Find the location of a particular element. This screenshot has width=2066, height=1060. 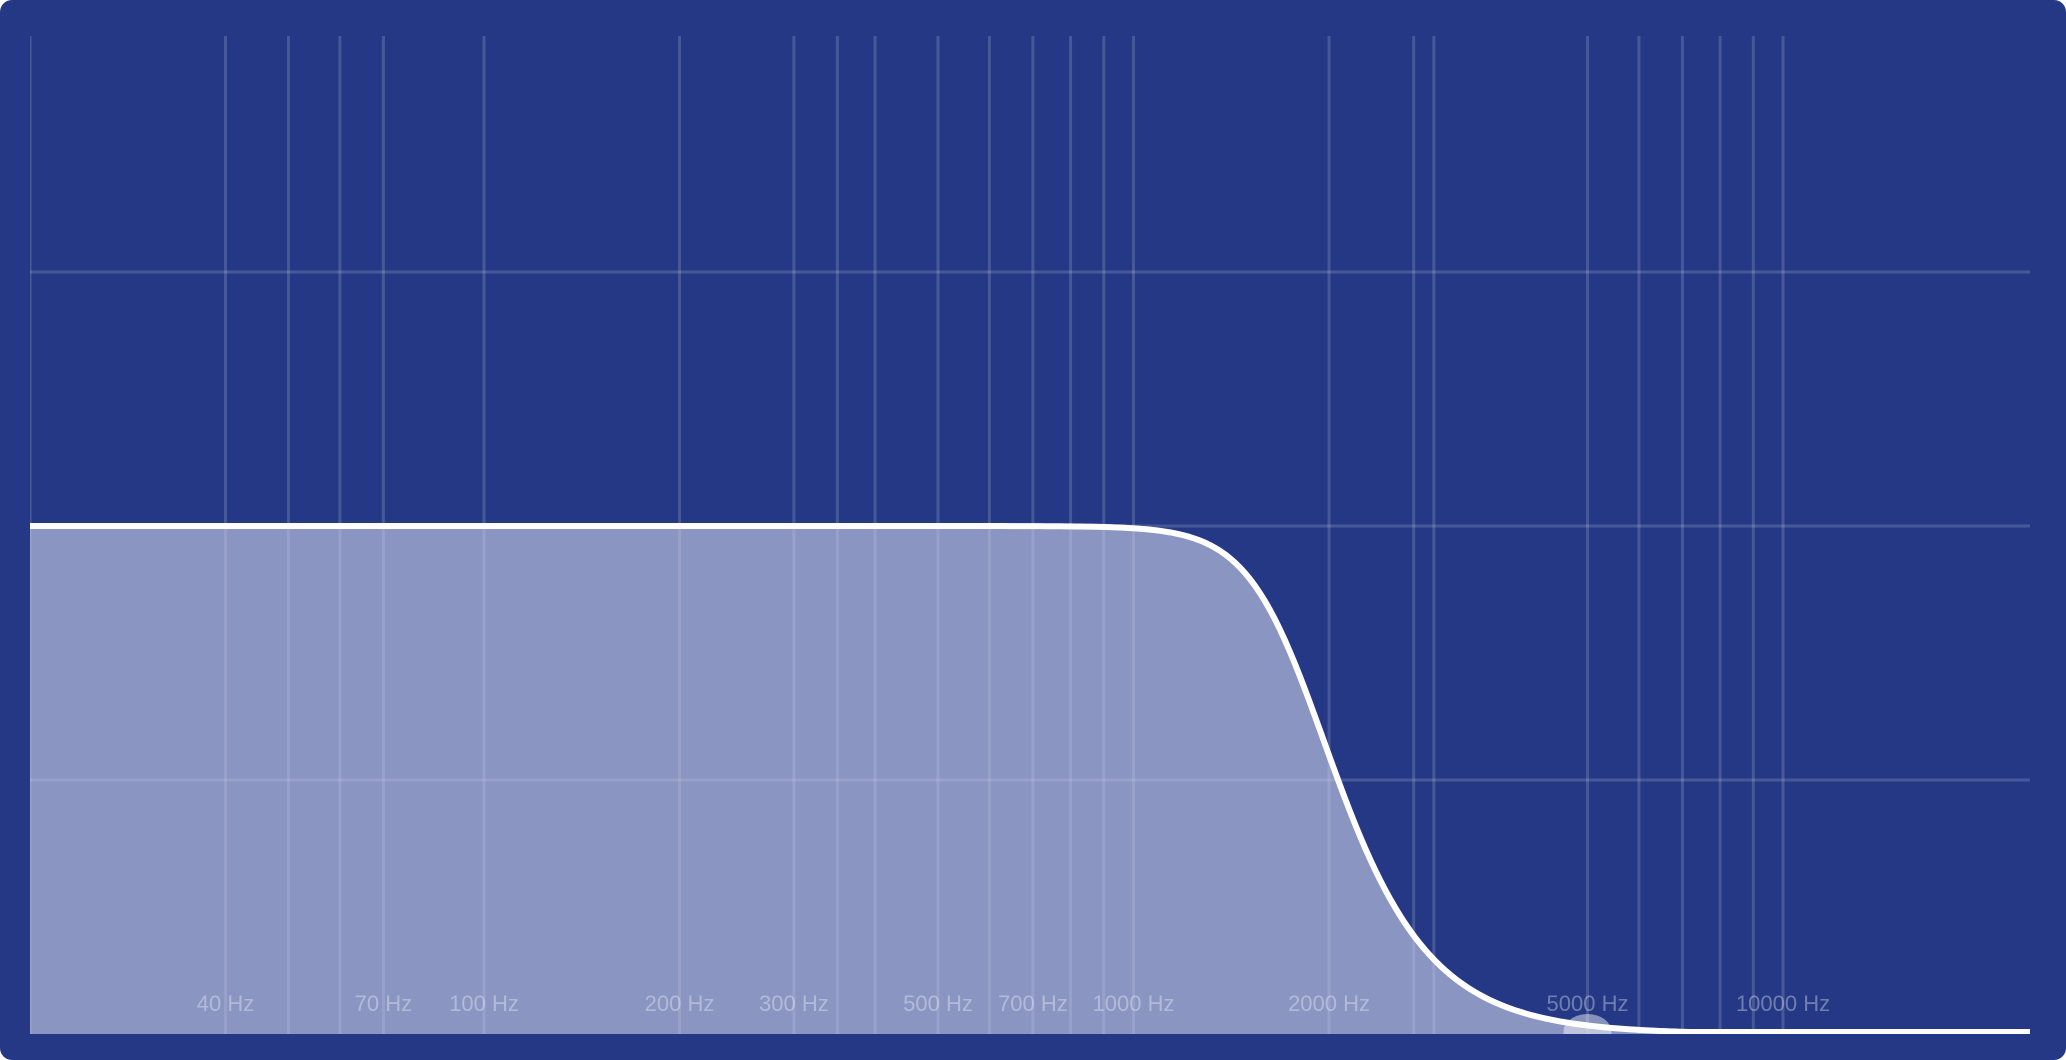

tick-label: 40 Hz is located at coordinates (225, 1003).